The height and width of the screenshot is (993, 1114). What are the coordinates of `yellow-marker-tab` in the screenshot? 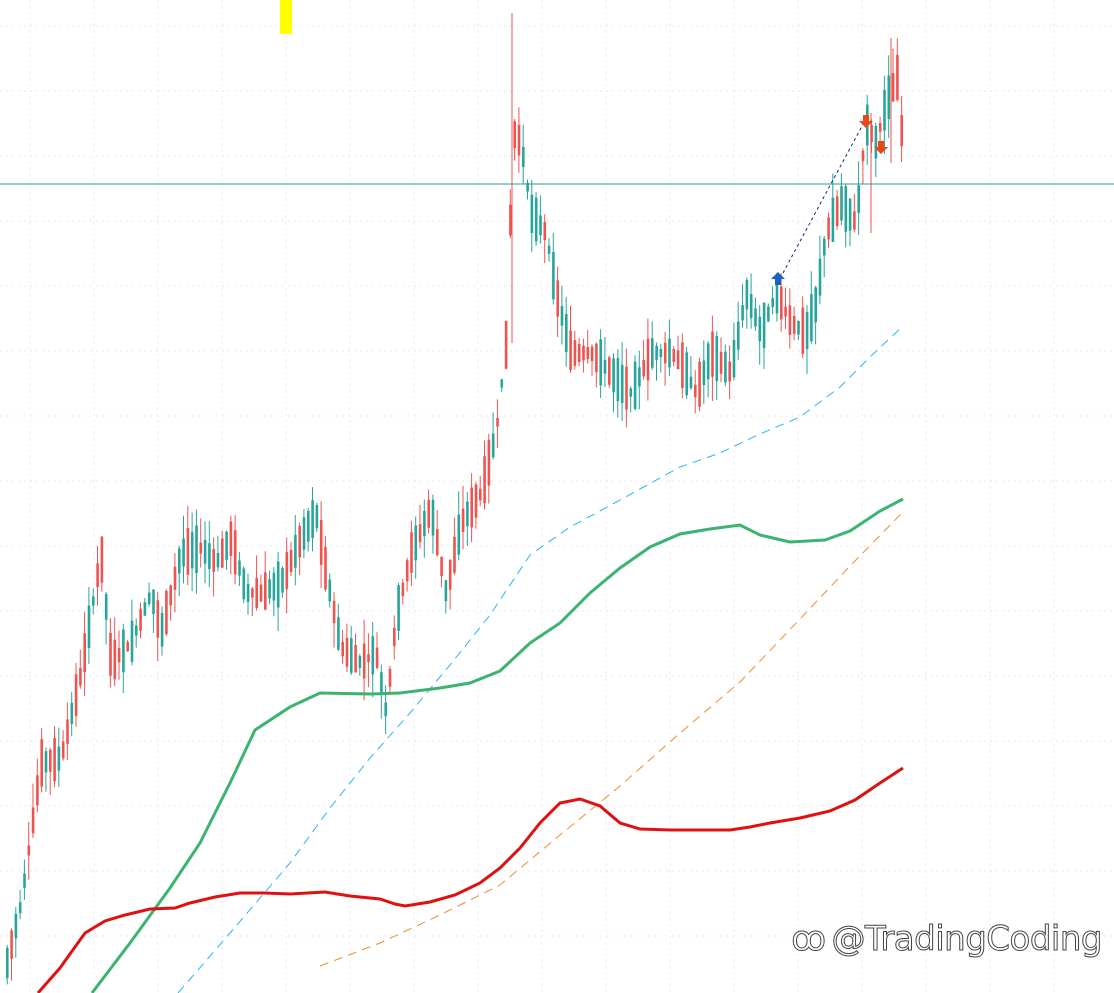 It's located at (286, 17).